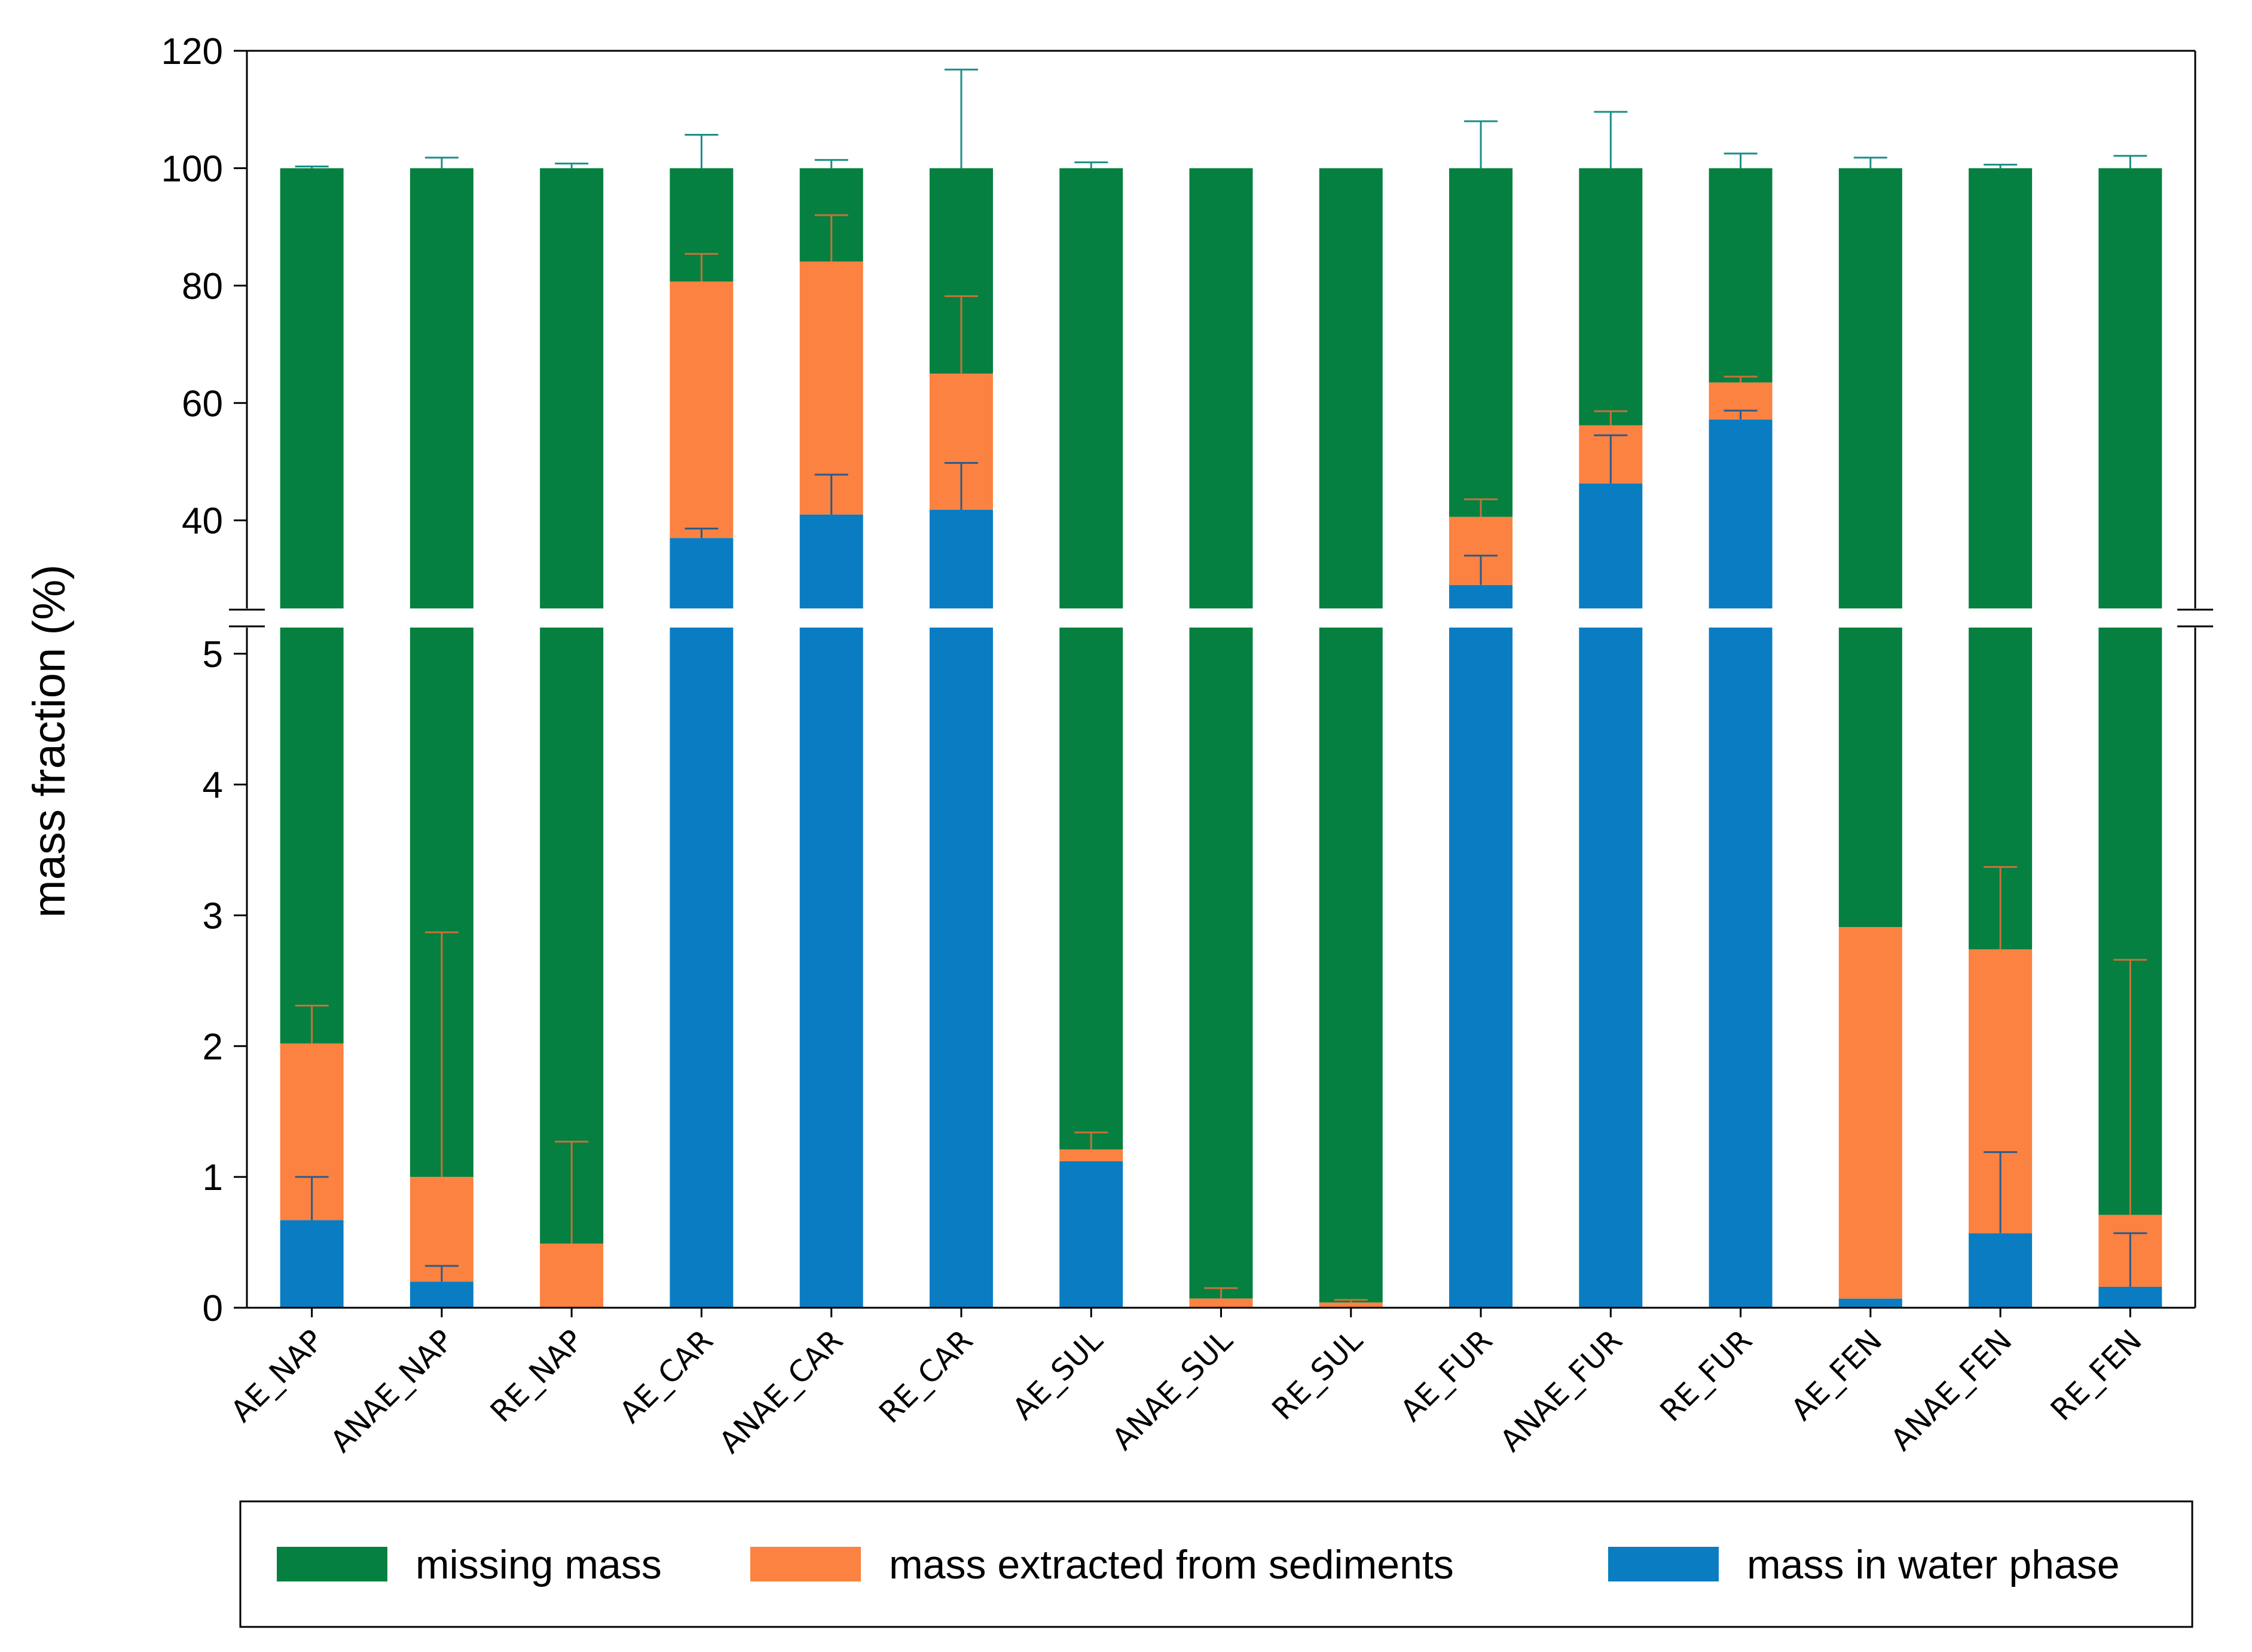 The height and width of the screenshot is (1652, 2252). Describe the element at coordinates (312, 388) in the screenshot. I see `bar-missing-mass-AE_NAP-upper` at that location.